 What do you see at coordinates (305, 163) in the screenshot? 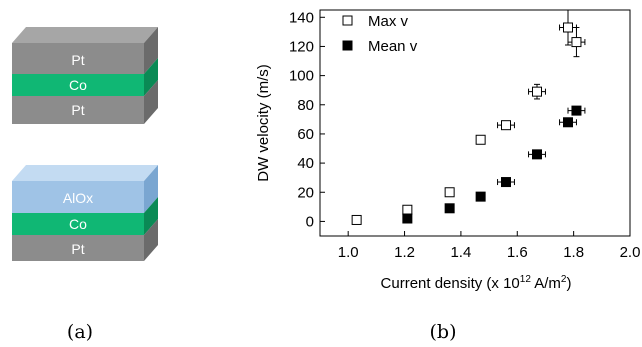
I see `y-tick-label: 40` at bounding box center [305, 163].